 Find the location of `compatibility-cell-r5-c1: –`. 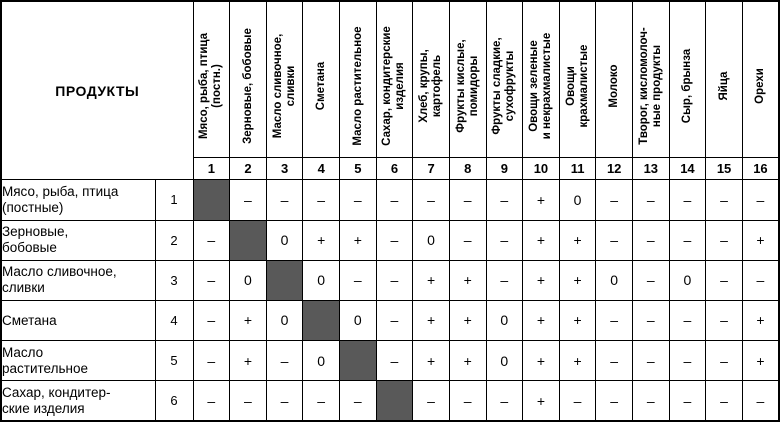

compatibility-cell-r5-c1: – is located at coordinates (211, 361).